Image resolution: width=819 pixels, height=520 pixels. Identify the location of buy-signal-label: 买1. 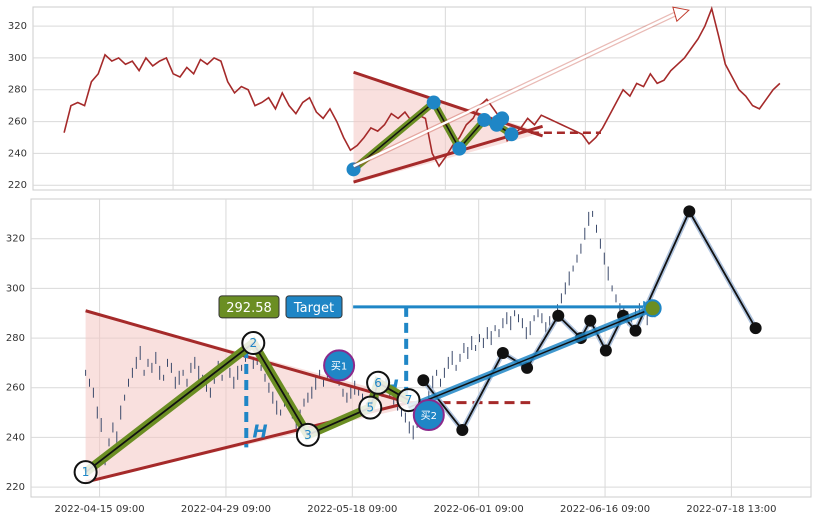
(339, 366).